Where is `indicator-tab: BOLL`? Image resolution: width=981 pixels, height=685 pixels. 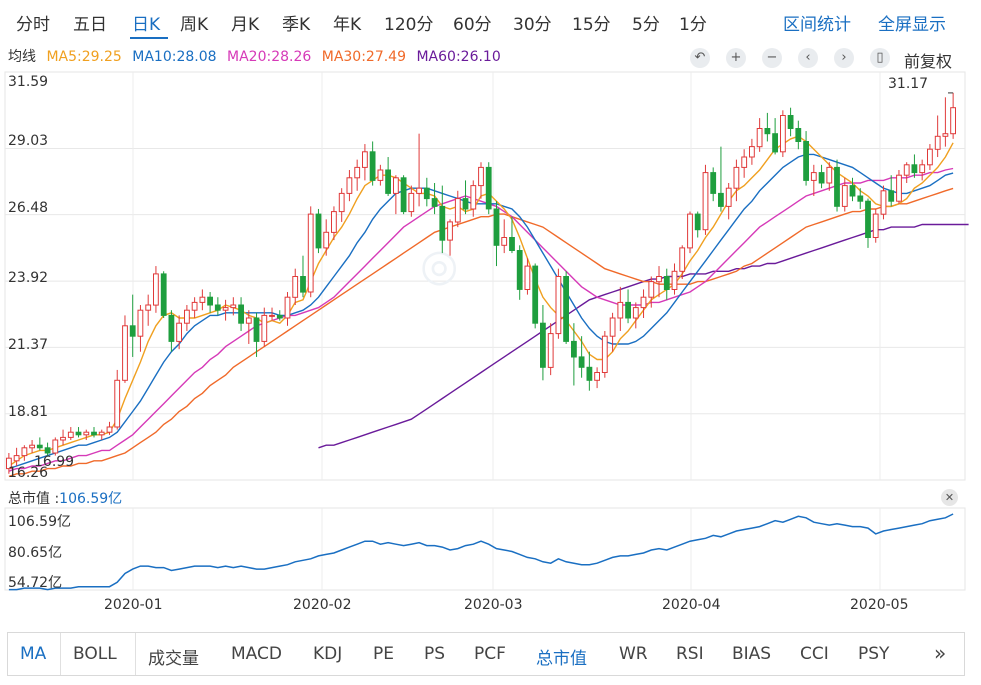 indicator-tab: BOLL is located at coordinates (95, 654).